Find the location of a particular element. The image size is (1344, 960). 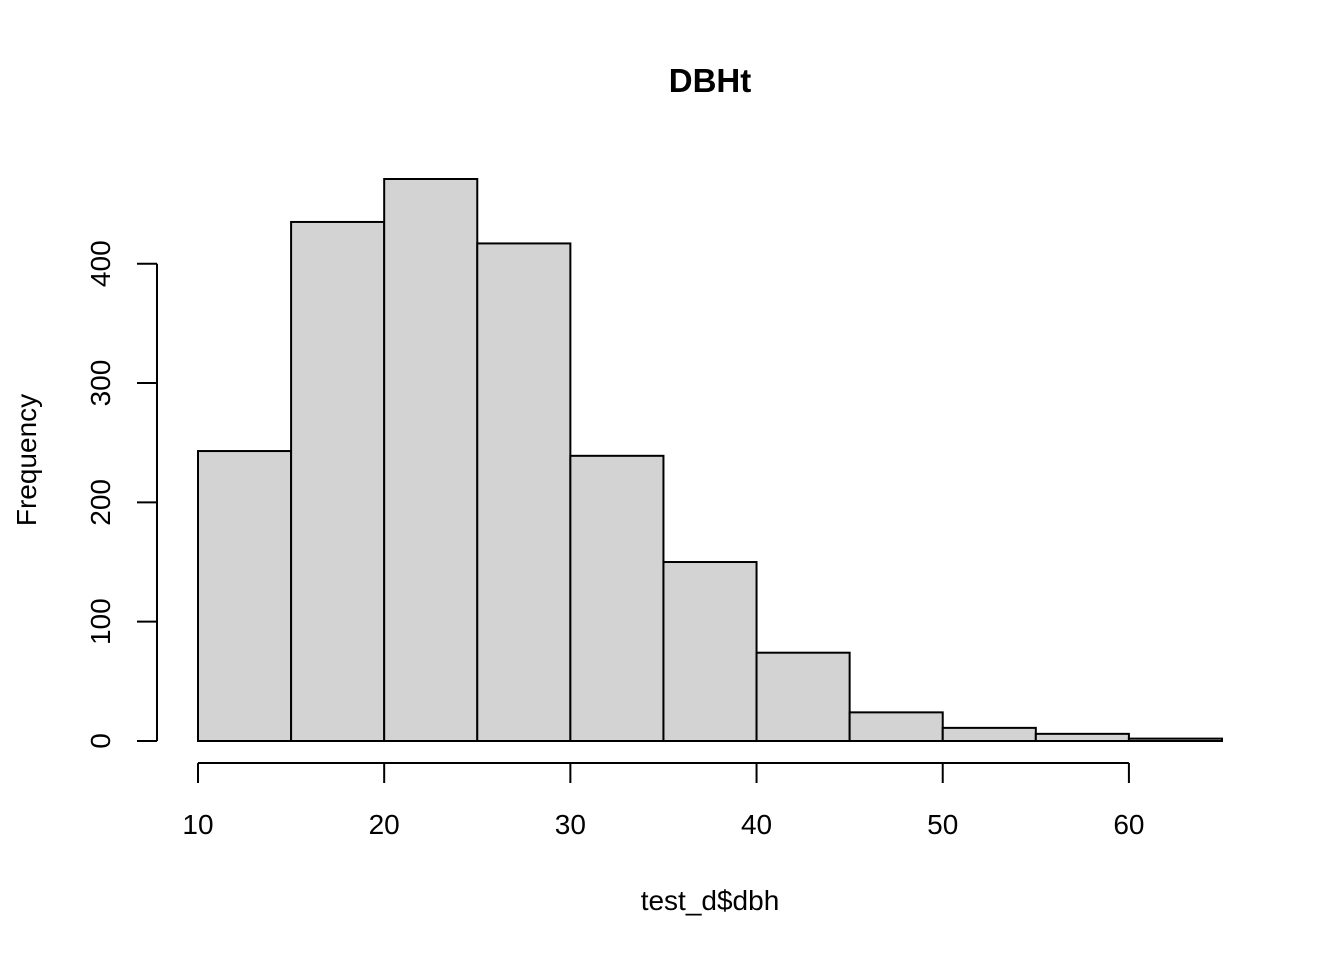

x-tick-label: 10 is located at coordinates (197, 824).